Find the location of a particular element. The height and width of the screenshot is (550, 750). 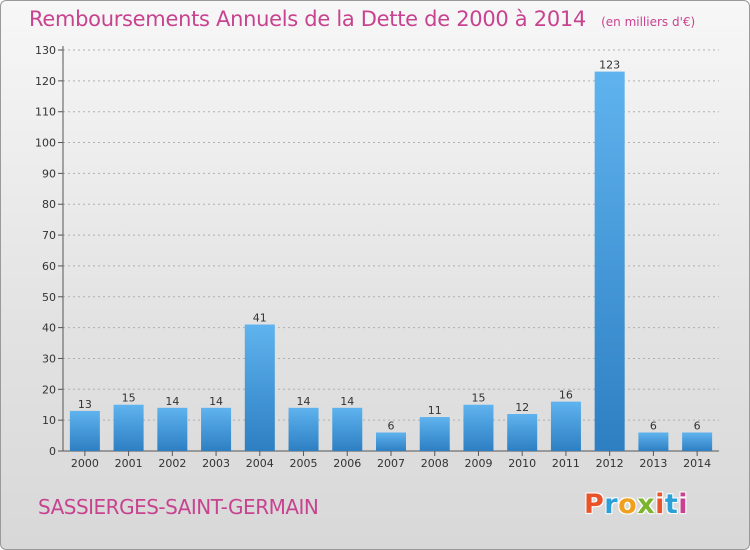

logo-letter: r is located at coordinates (611, 504).